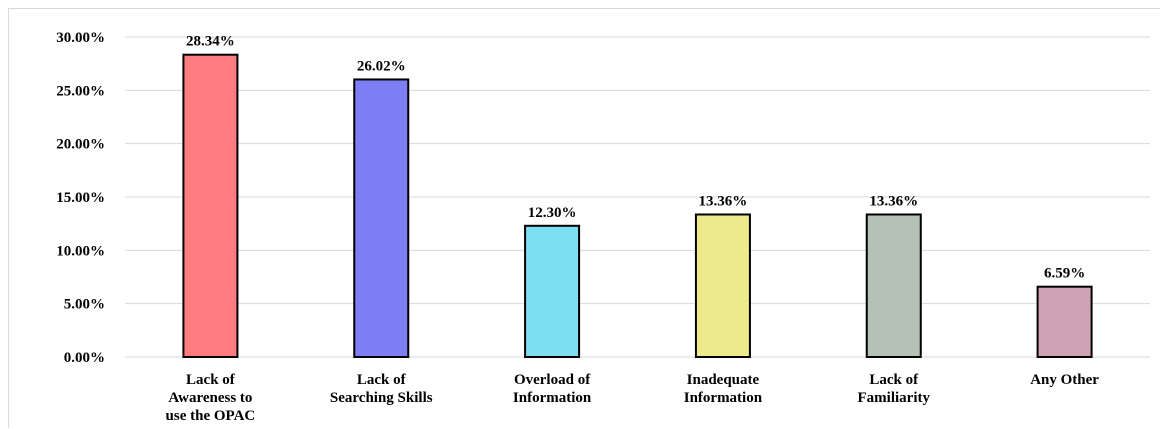  I want to click on x-category-label-line: Searching Skills, so click(381, 398).